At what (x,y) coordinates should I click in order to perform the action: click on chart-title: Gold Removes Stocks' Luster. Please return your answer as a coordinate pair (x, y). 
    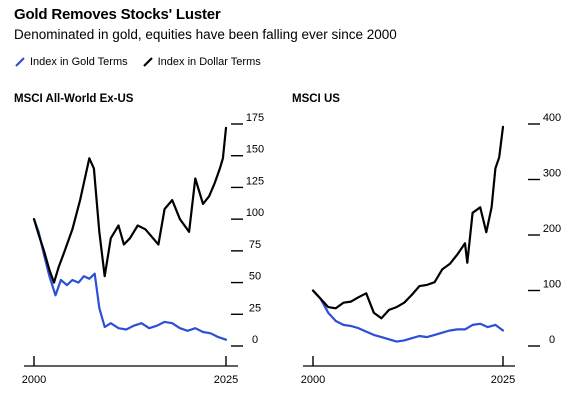
    Looking at the image, I should click on (117, 14).